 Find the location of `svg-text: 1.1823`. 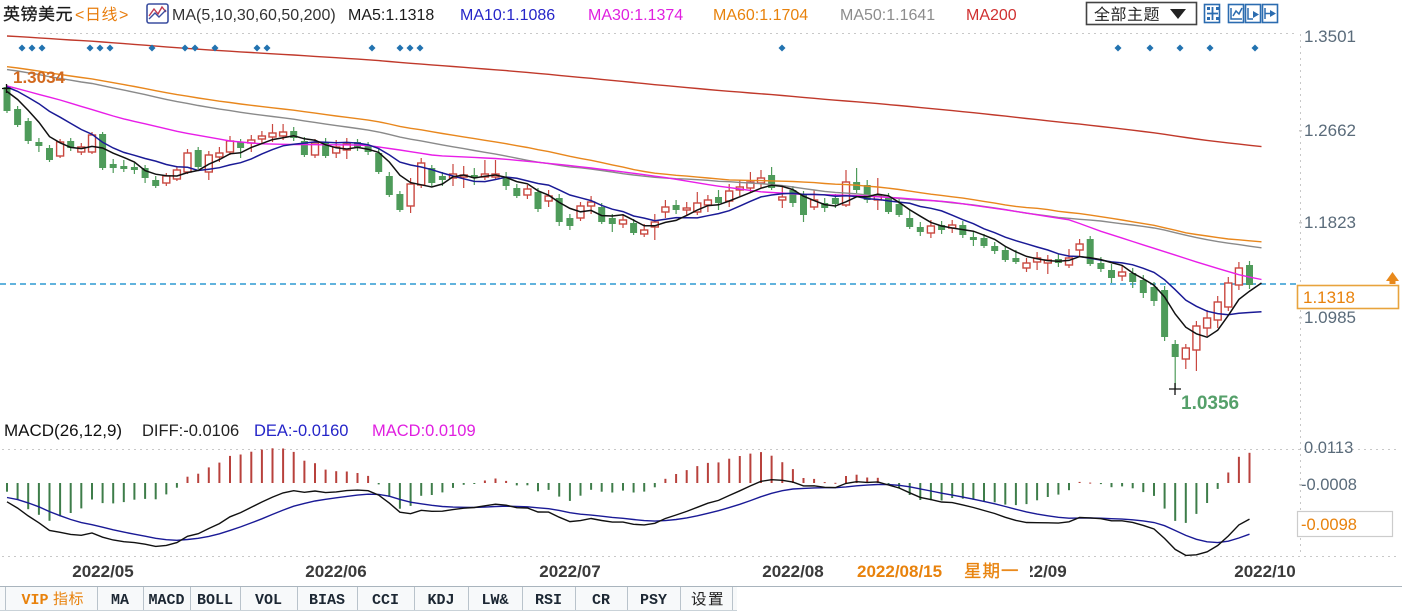

svg-text: 1.1823 is located at coordinates (1330, 222).